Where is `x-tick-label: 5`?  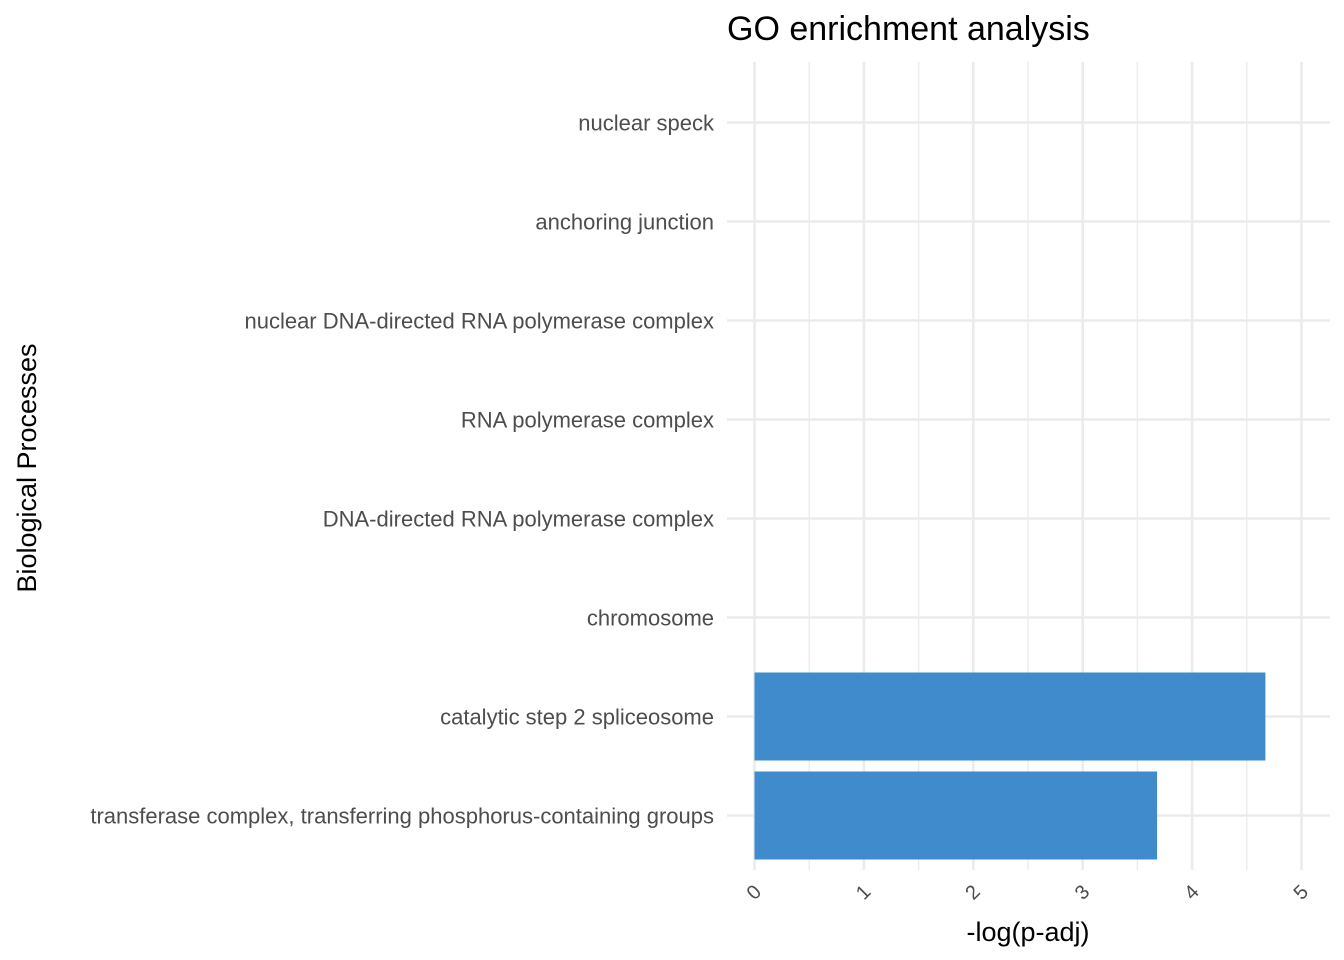
x-tick-label: 5 is located at coordinates (1301, 892).